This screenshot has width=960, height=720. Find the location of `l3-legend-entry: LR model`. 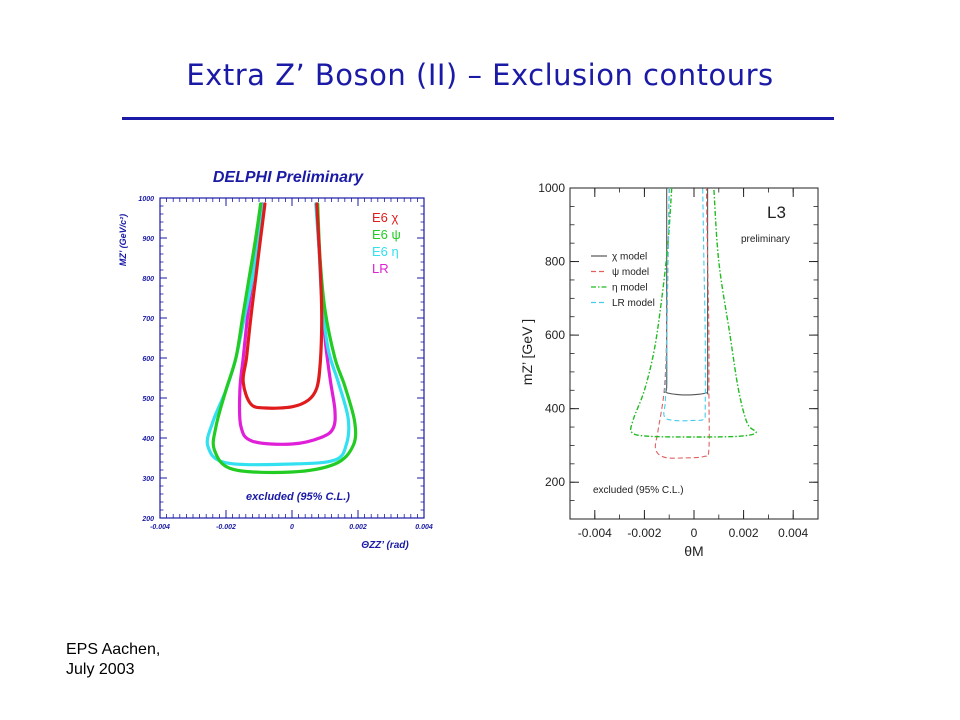

l3-legend-entry: LR model is located at coordinates (633, 303).